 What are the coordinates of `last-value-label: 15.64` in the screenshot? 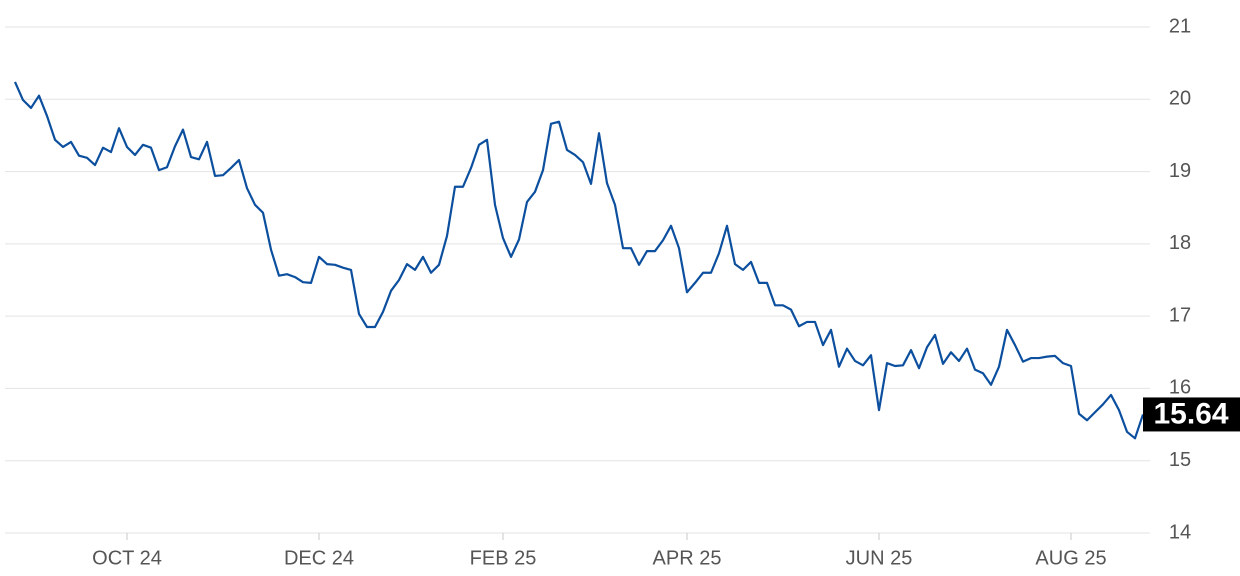 It's located at (1190, 413).